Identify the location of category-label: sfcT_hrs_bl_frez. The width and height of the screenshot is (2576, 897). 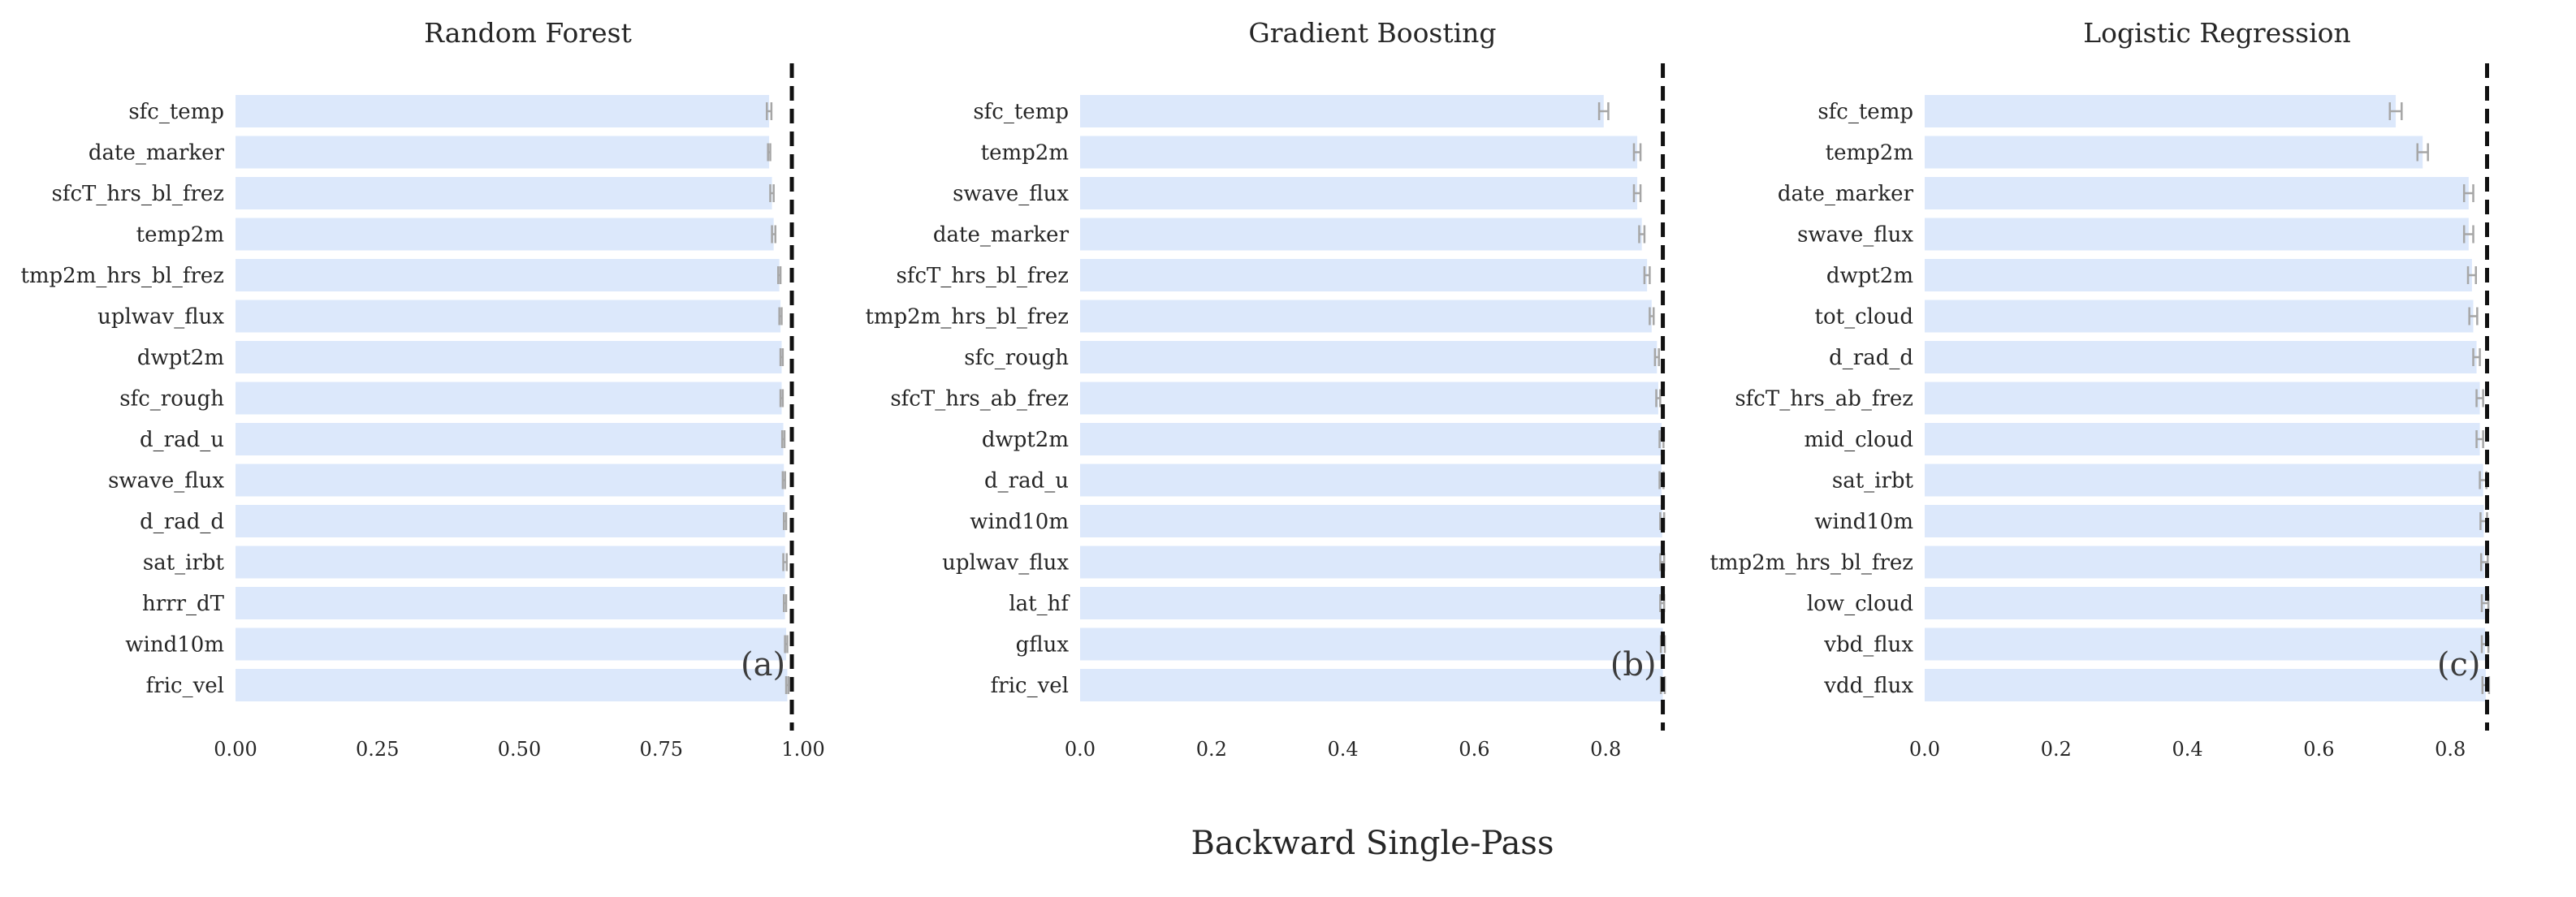
(138, 194).